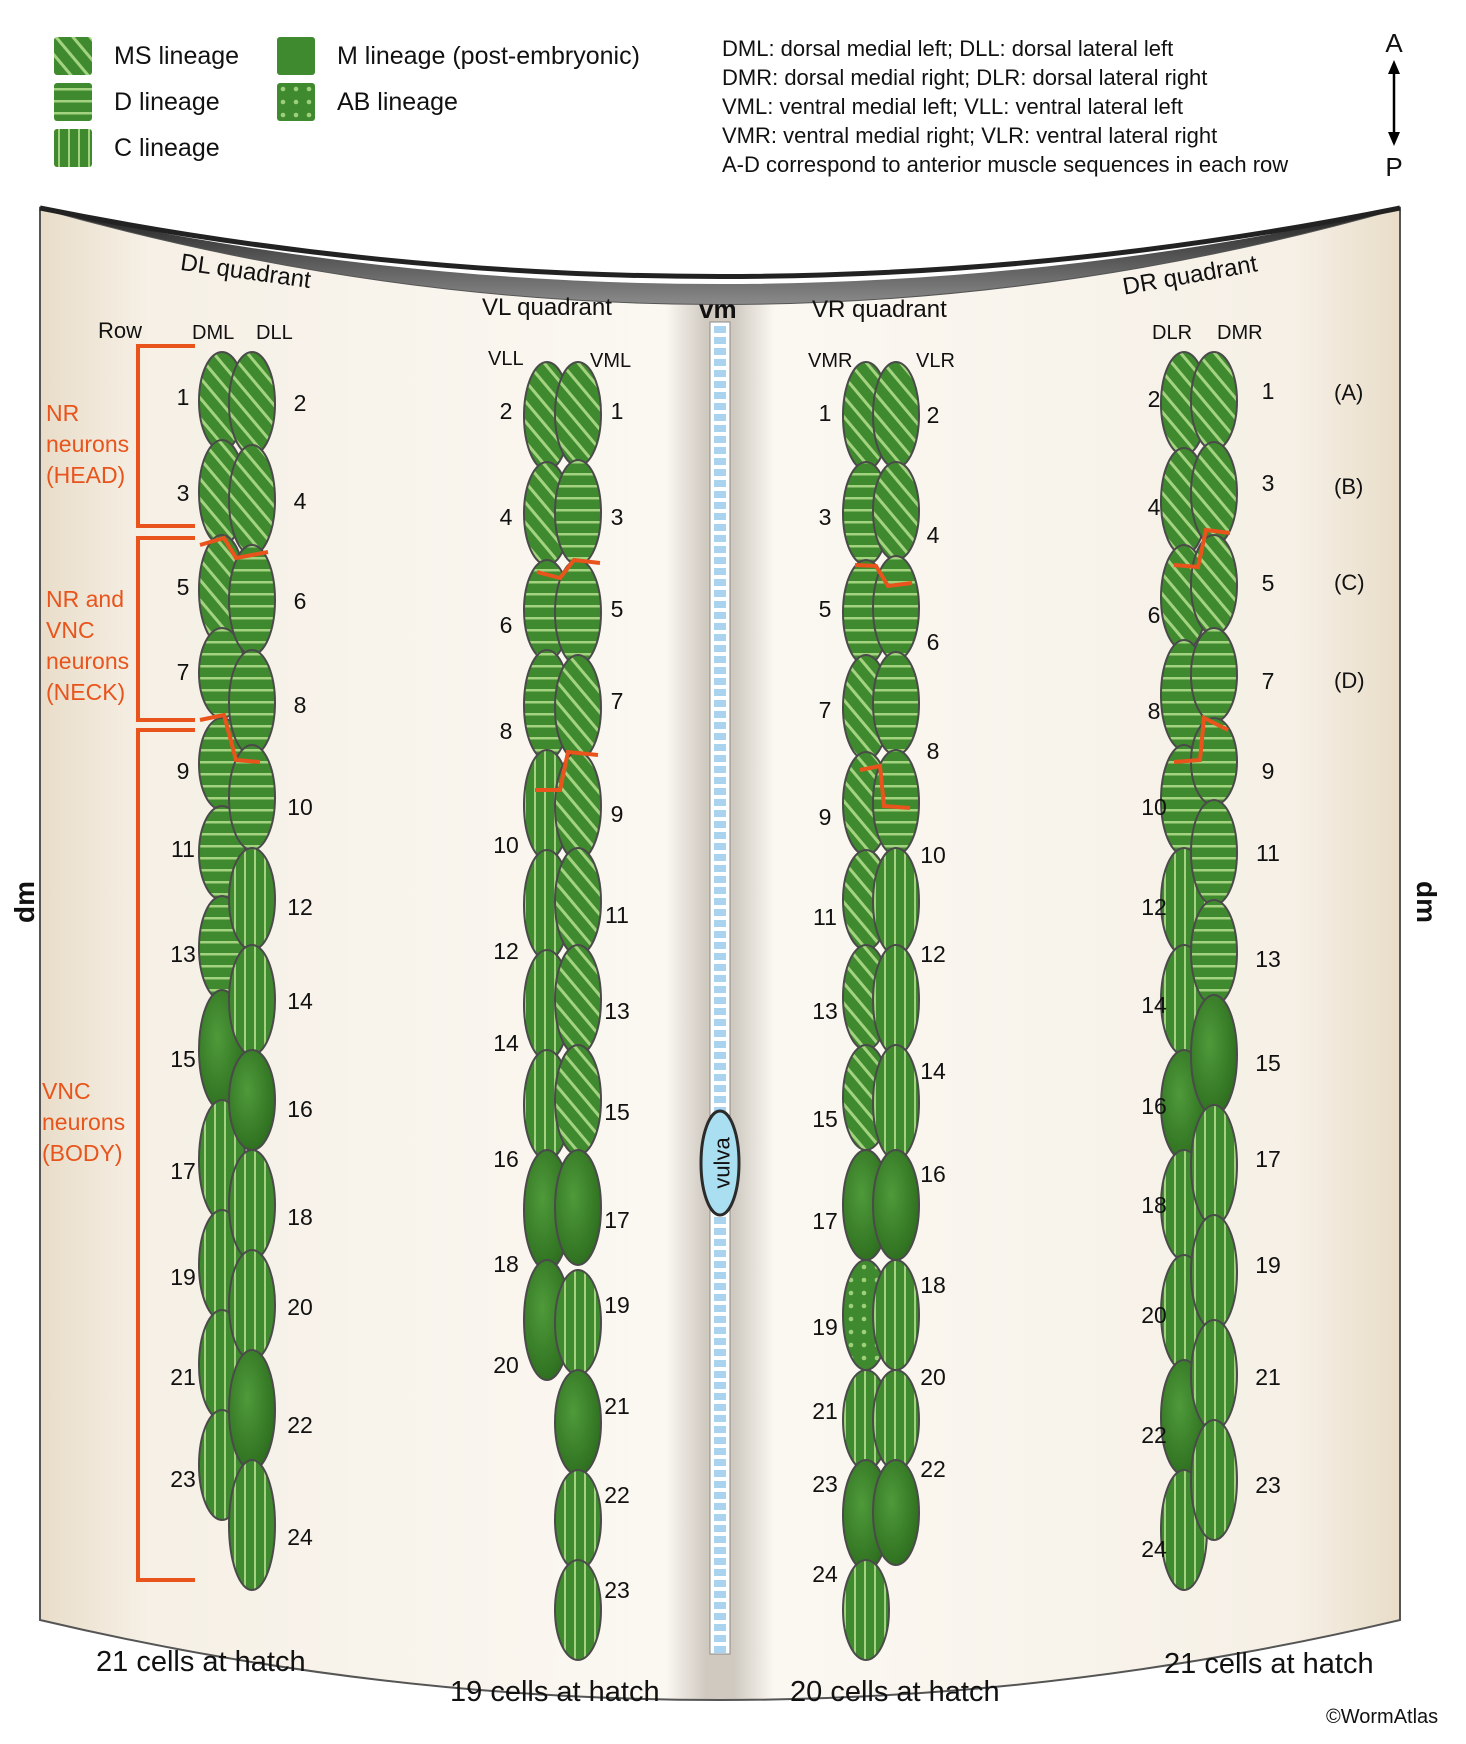  I want to click on vl-quadrant-title: VL quadrant, so click(547, 307).